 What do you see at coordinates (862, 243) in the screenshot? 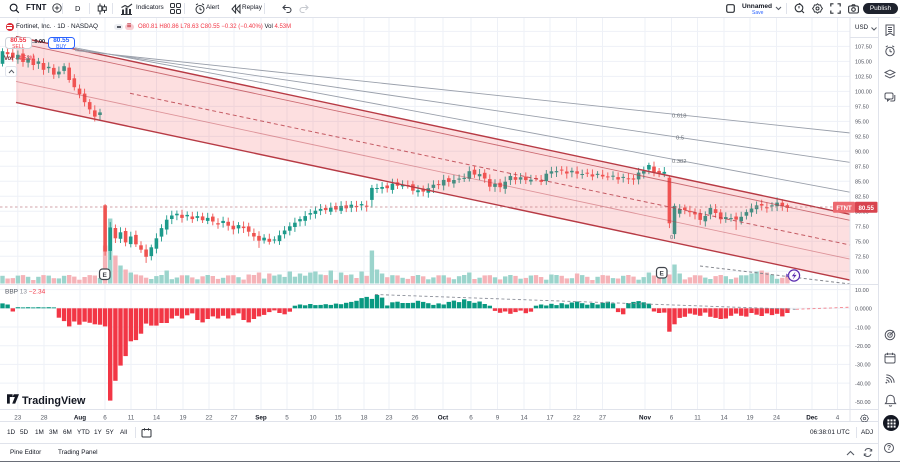
I see `svg-text: 75.00` at bounding box center [862, 243].